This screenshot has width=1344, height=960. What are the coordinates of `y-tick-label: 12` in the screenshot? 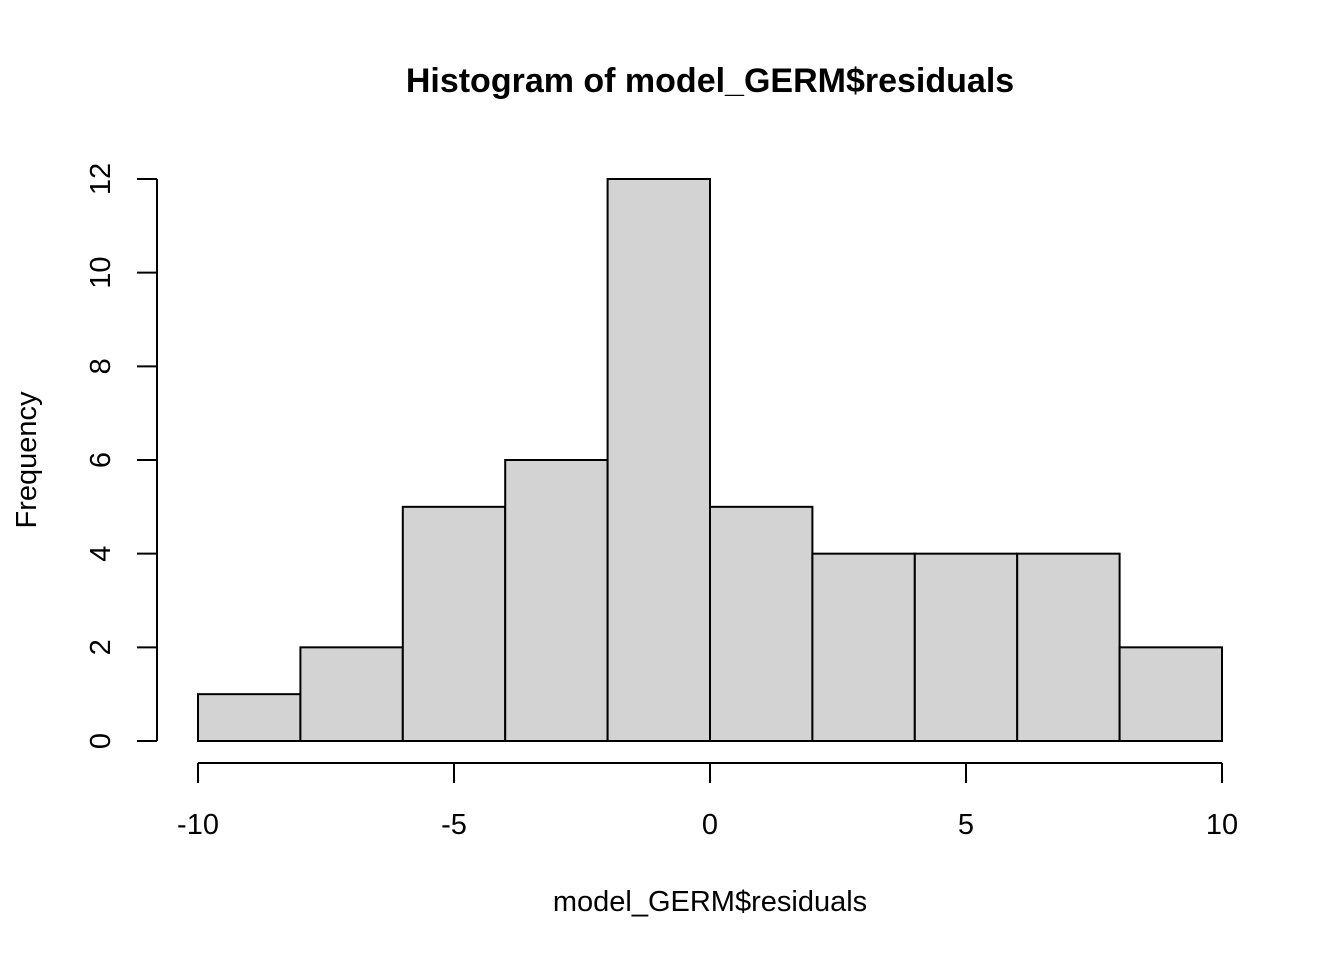 It's located at (101, 179).